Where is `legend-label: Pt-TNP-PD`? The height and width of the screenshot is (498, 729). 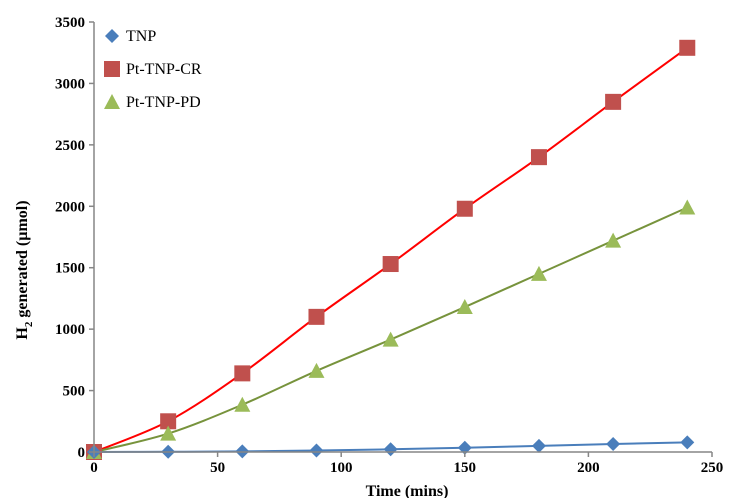
legend-label: Pt-TNP-PD is located at coordinates (163, 102).